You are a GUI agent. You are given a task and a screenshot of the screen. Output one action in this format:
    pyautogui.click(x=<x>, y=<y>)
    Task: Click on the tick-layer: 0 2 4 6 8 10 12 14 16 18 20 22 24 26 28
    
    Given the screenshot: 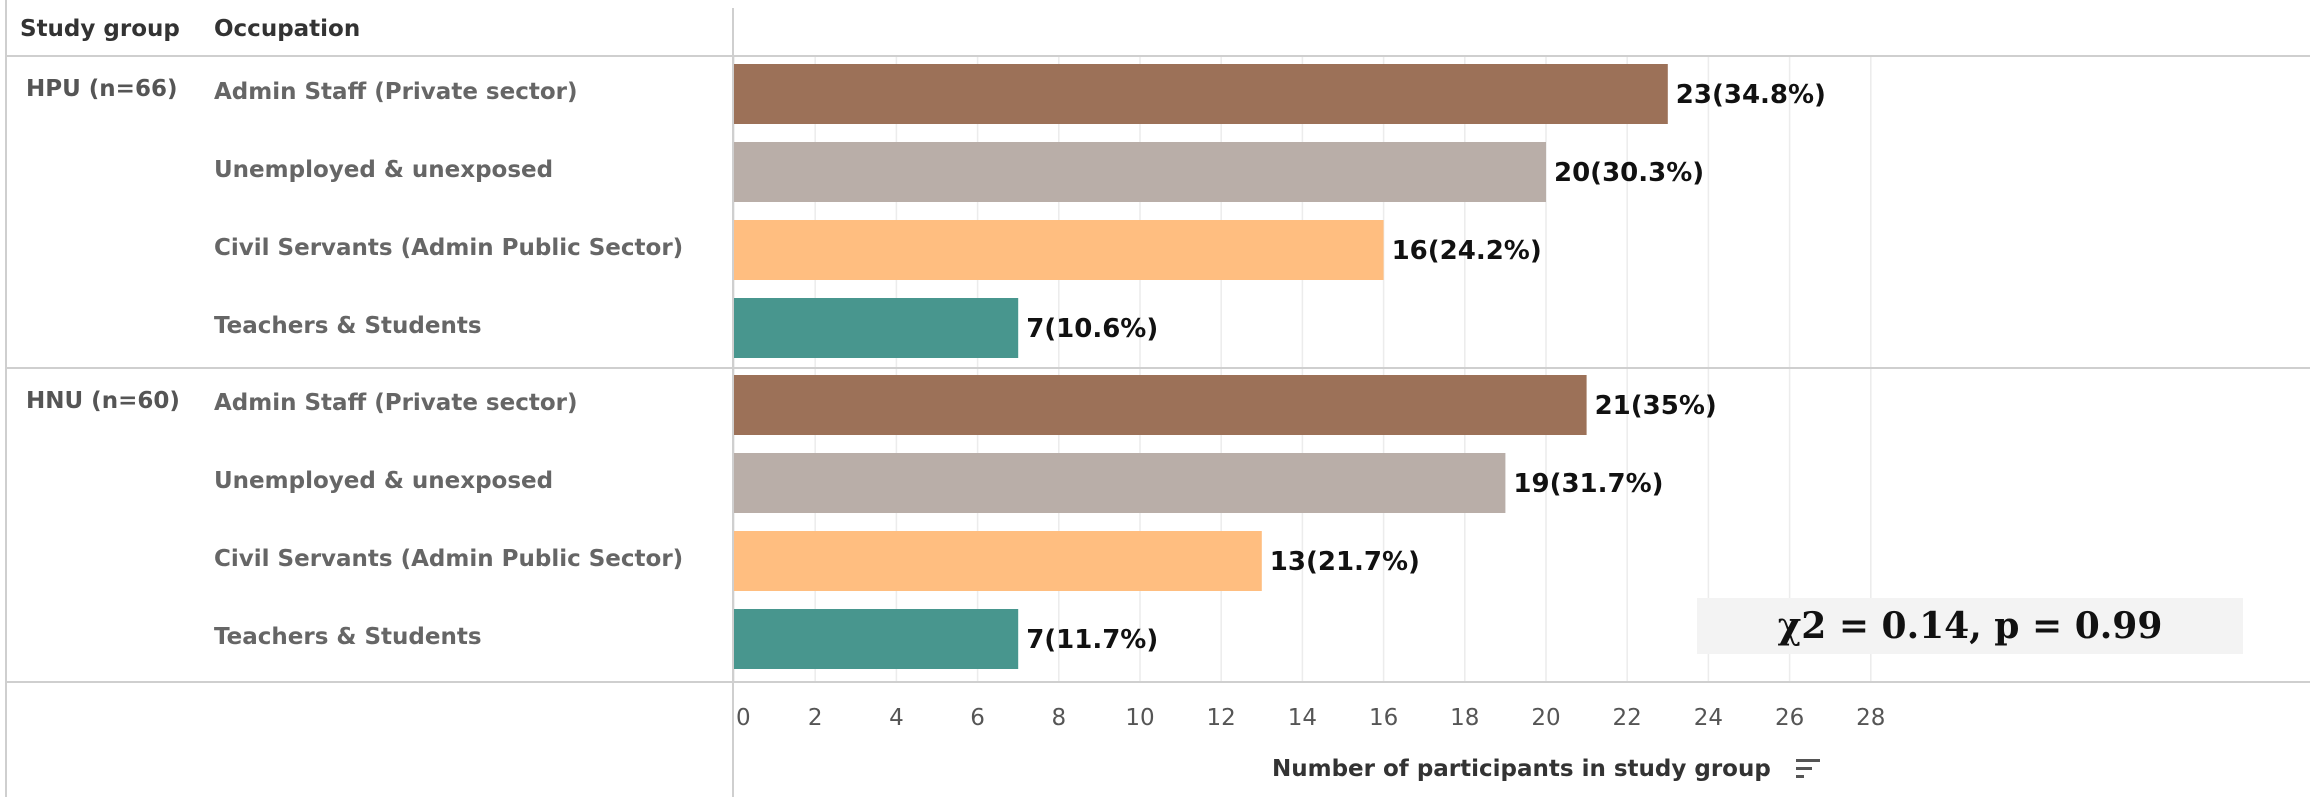 What is the action you would take?
    pyautogui.click(x=1310, y=718)
    